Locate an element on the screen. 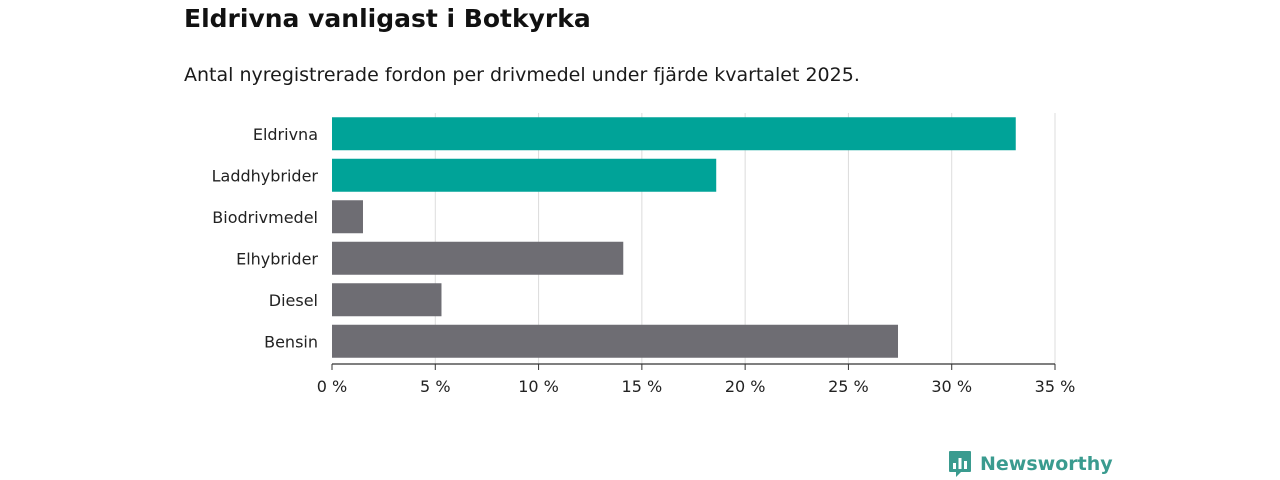  x-tick-label: 0 % is located at coordinates (332, 386).